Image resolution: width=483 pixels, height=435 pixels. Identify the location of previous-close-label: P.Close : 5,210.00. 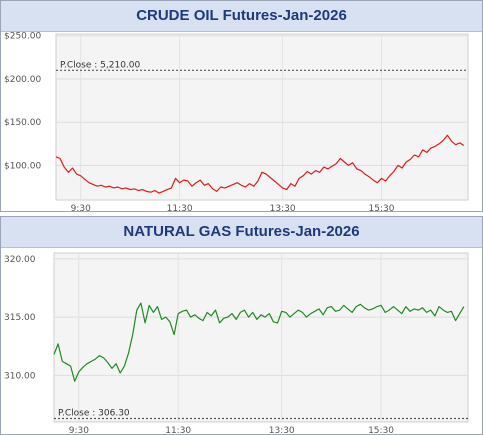
(100, 65).